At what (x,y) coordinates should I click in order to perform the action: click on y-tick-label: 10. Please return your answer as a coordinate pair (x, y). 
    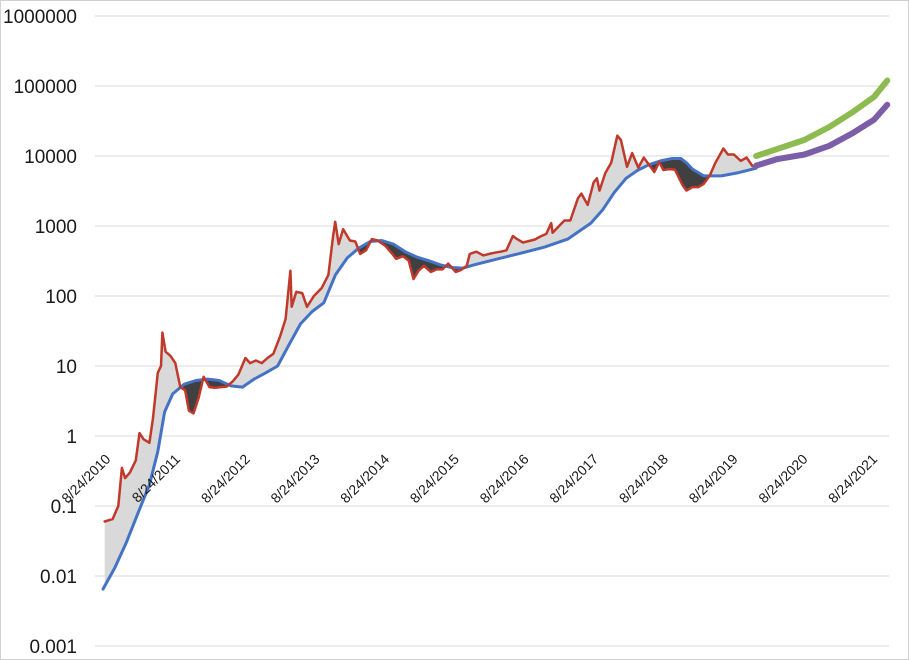
    Looking at the image, I should click on (66, 367).